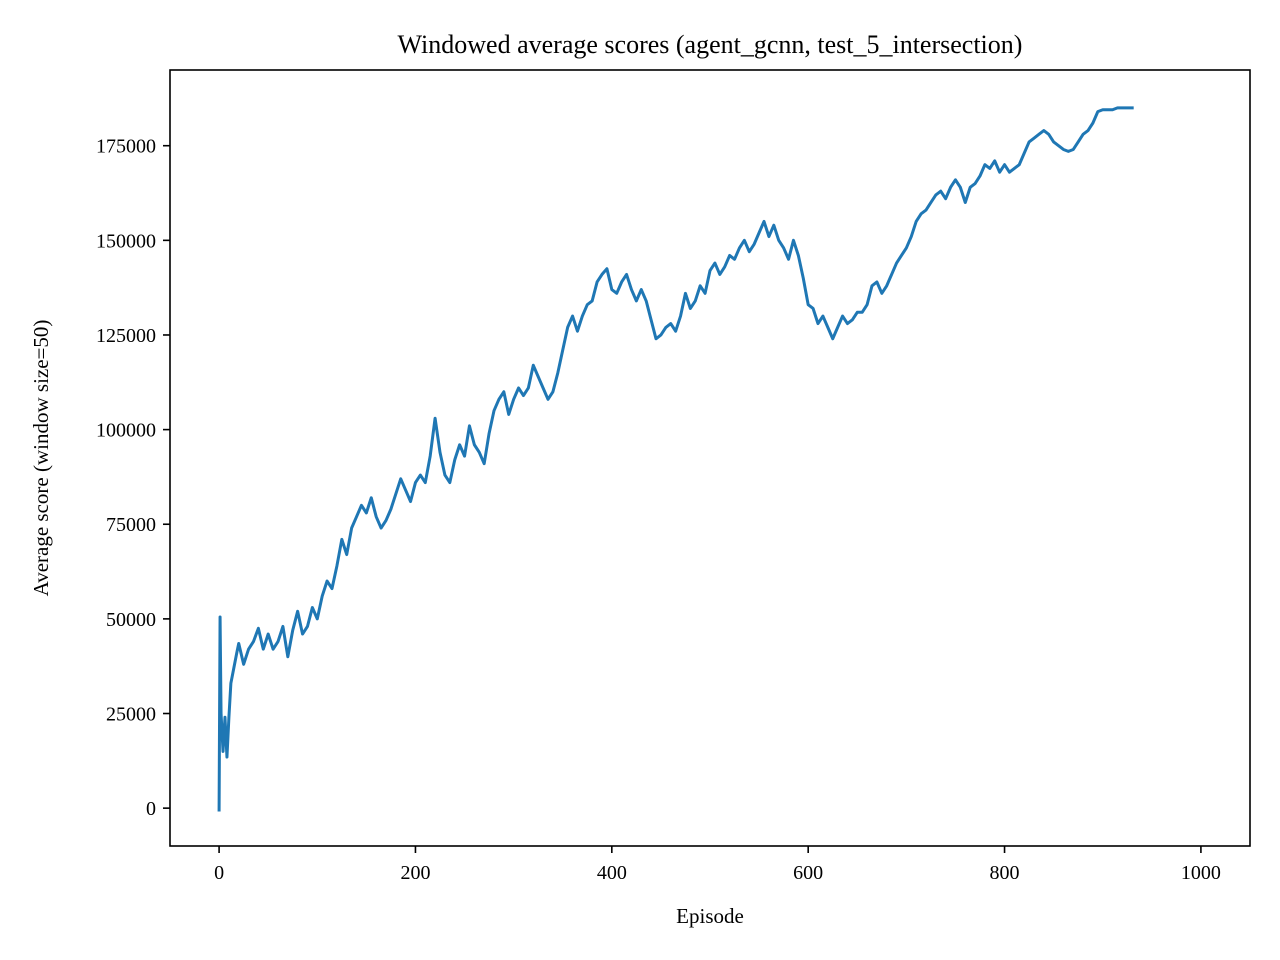 Image resolution: width=1280 pixels, height=960 pixels. I want to click on y-tick-label: 75000, so click(131, 525).